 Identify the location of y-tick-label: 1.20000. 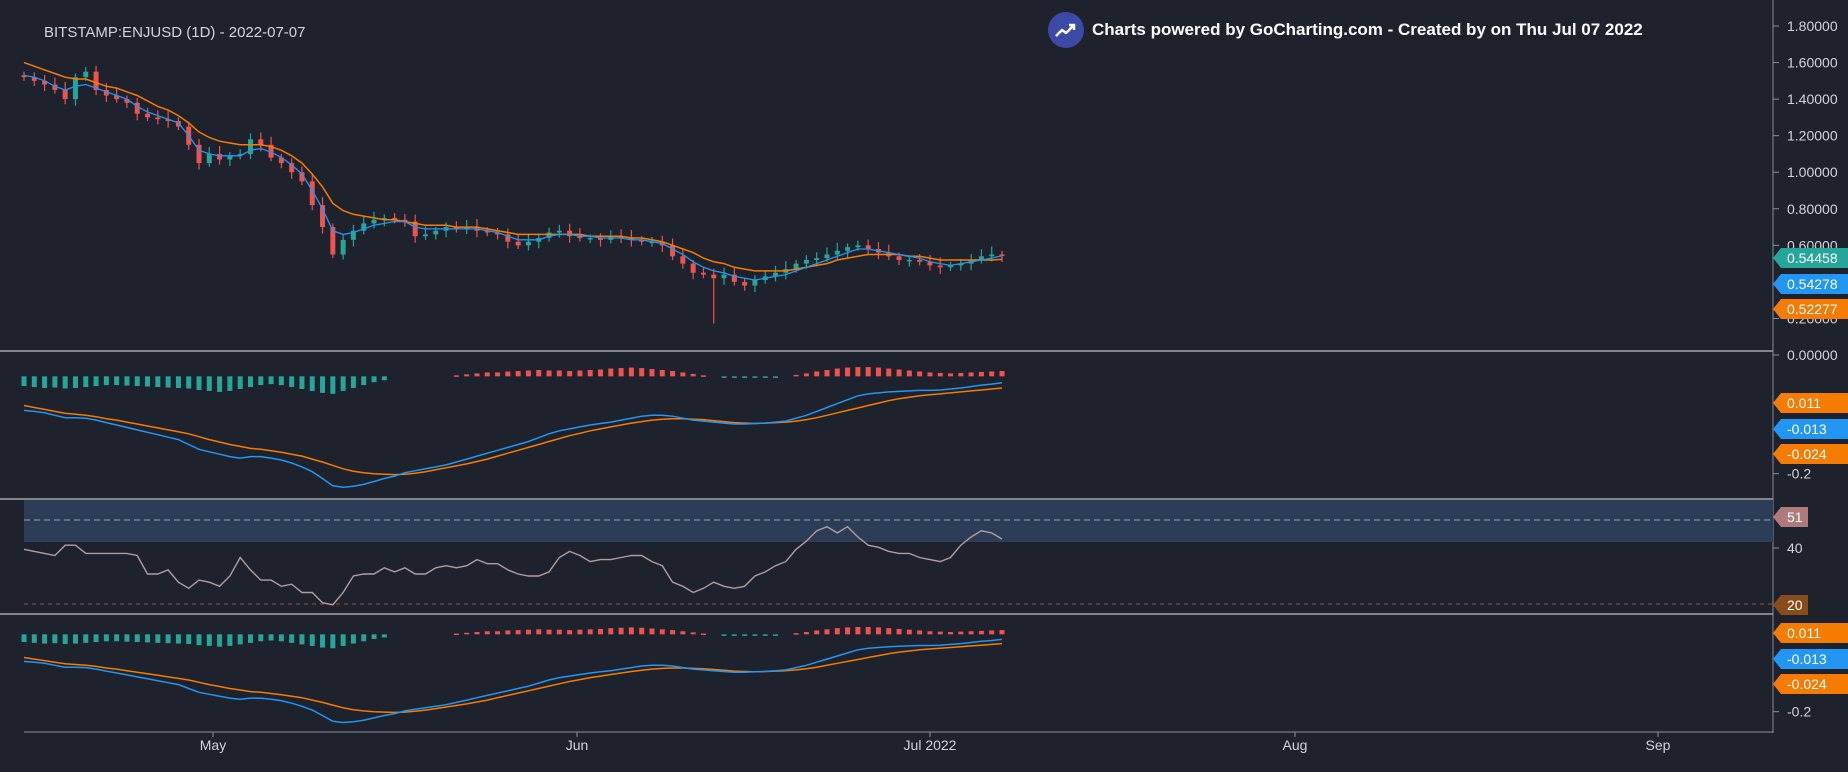
(1812, 136).